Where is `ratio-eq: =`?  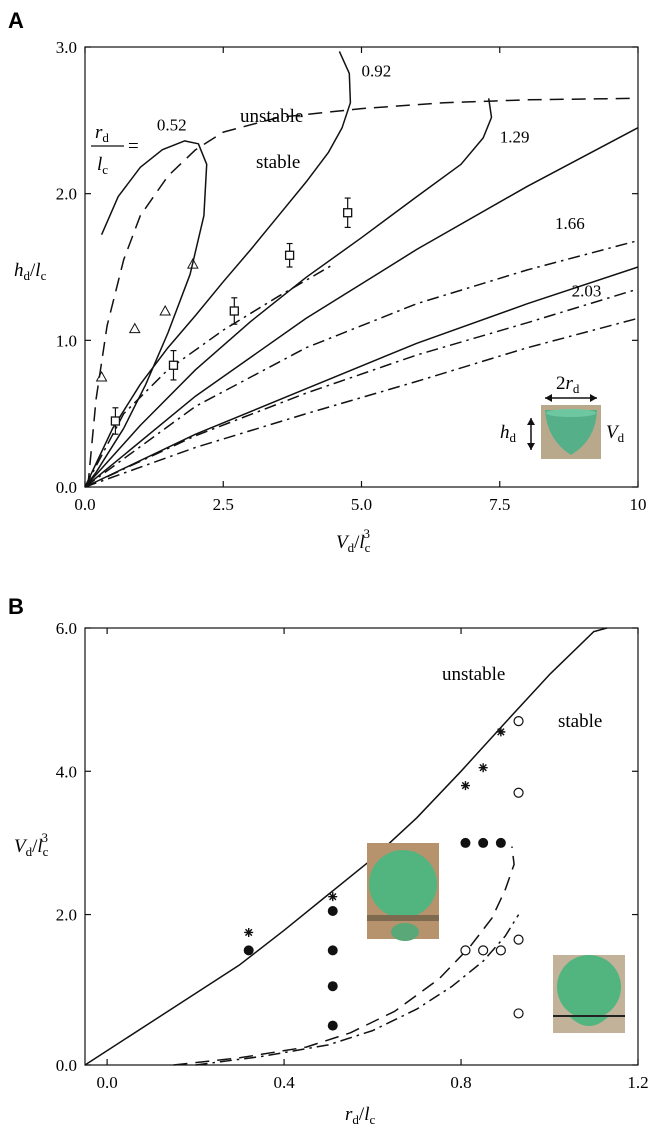 ratio-eq: = is located at coordinates (133, 146).